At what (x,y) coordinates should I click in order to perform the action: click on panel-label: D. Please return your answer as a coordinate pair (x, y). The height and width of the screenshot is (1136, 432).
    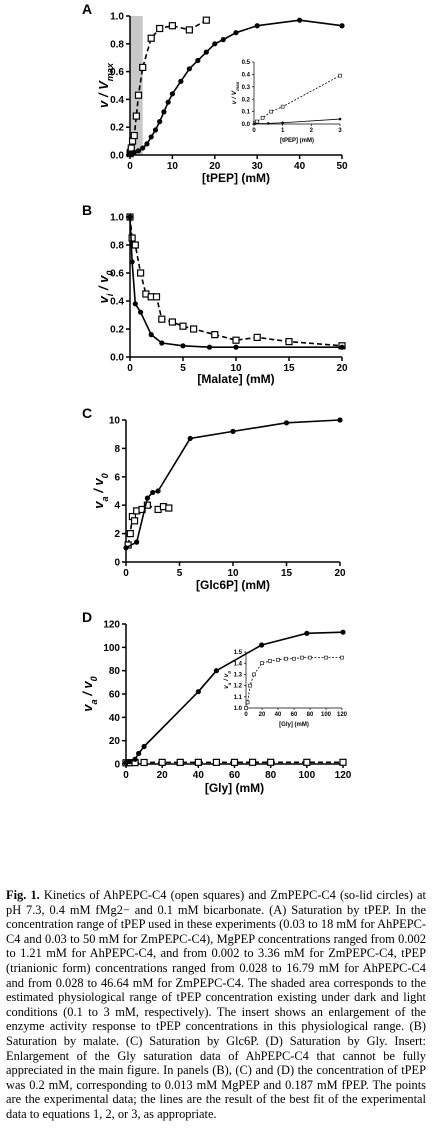
    Looking at the image, I should click on (87, 617).